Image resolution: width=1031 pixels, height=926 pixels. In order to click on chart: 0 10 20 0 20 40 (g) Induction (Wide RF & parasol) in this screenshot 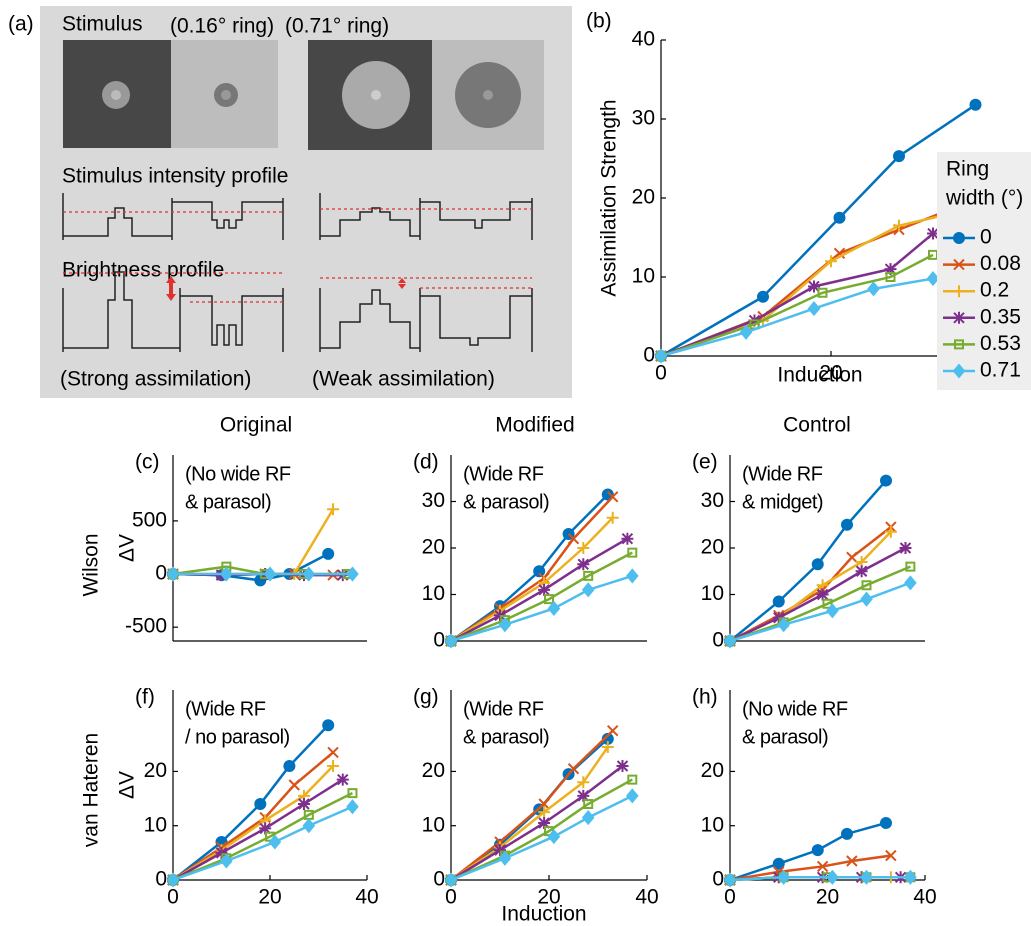, I will do `click(536, 806)`.